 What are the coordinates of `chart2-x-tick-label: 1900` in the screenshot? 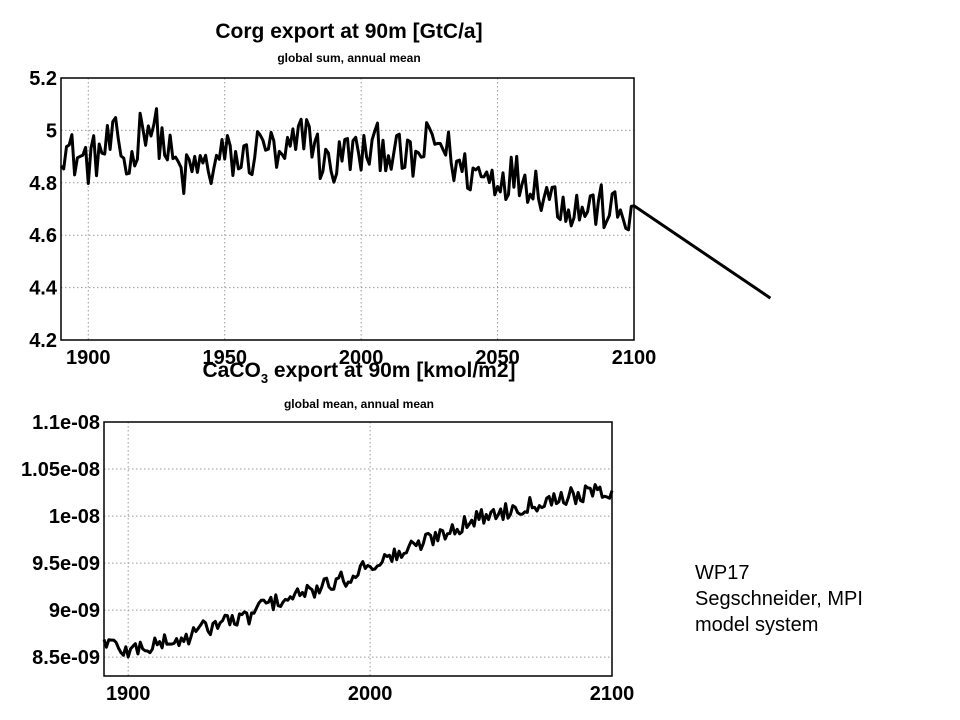 It's located at (128, 694).